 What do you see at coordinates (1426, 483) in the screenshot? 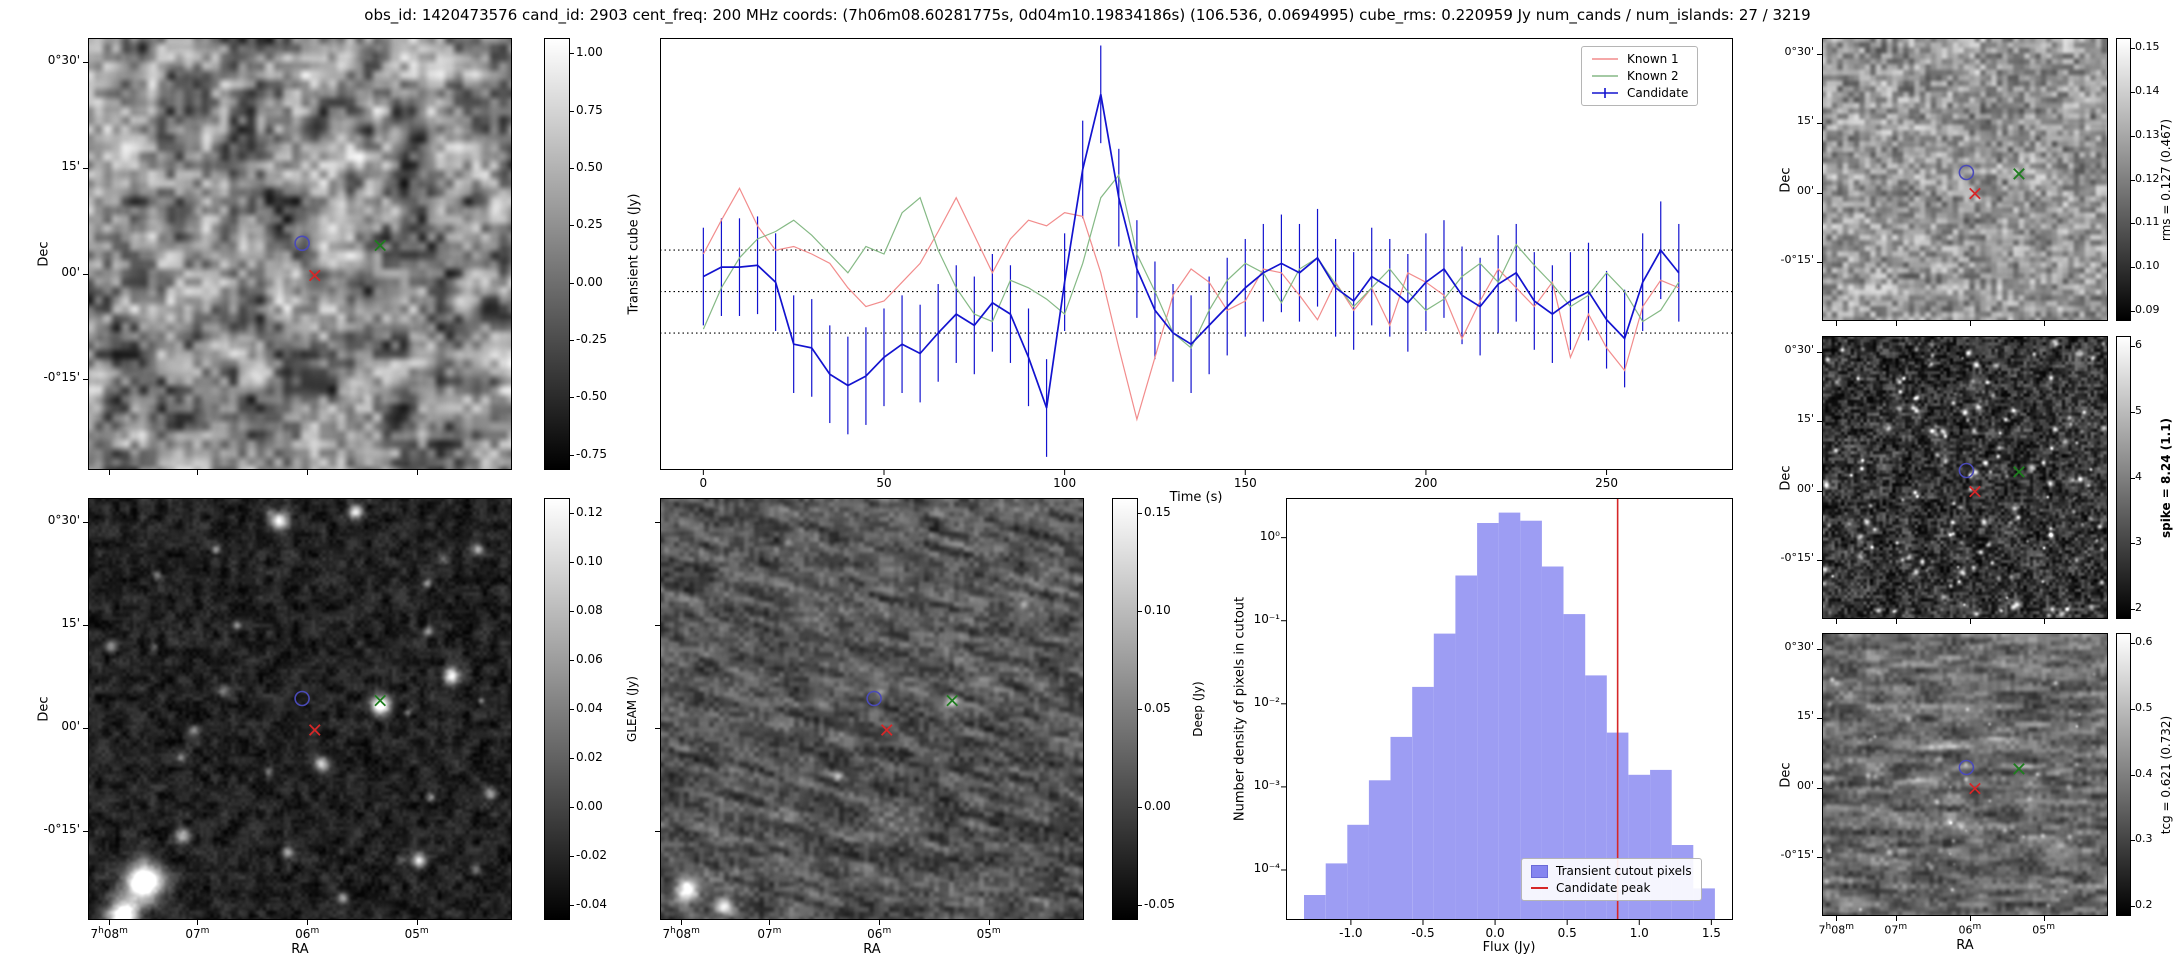
I see `x-tick-label: 200` at bounding box center [1426, 483].